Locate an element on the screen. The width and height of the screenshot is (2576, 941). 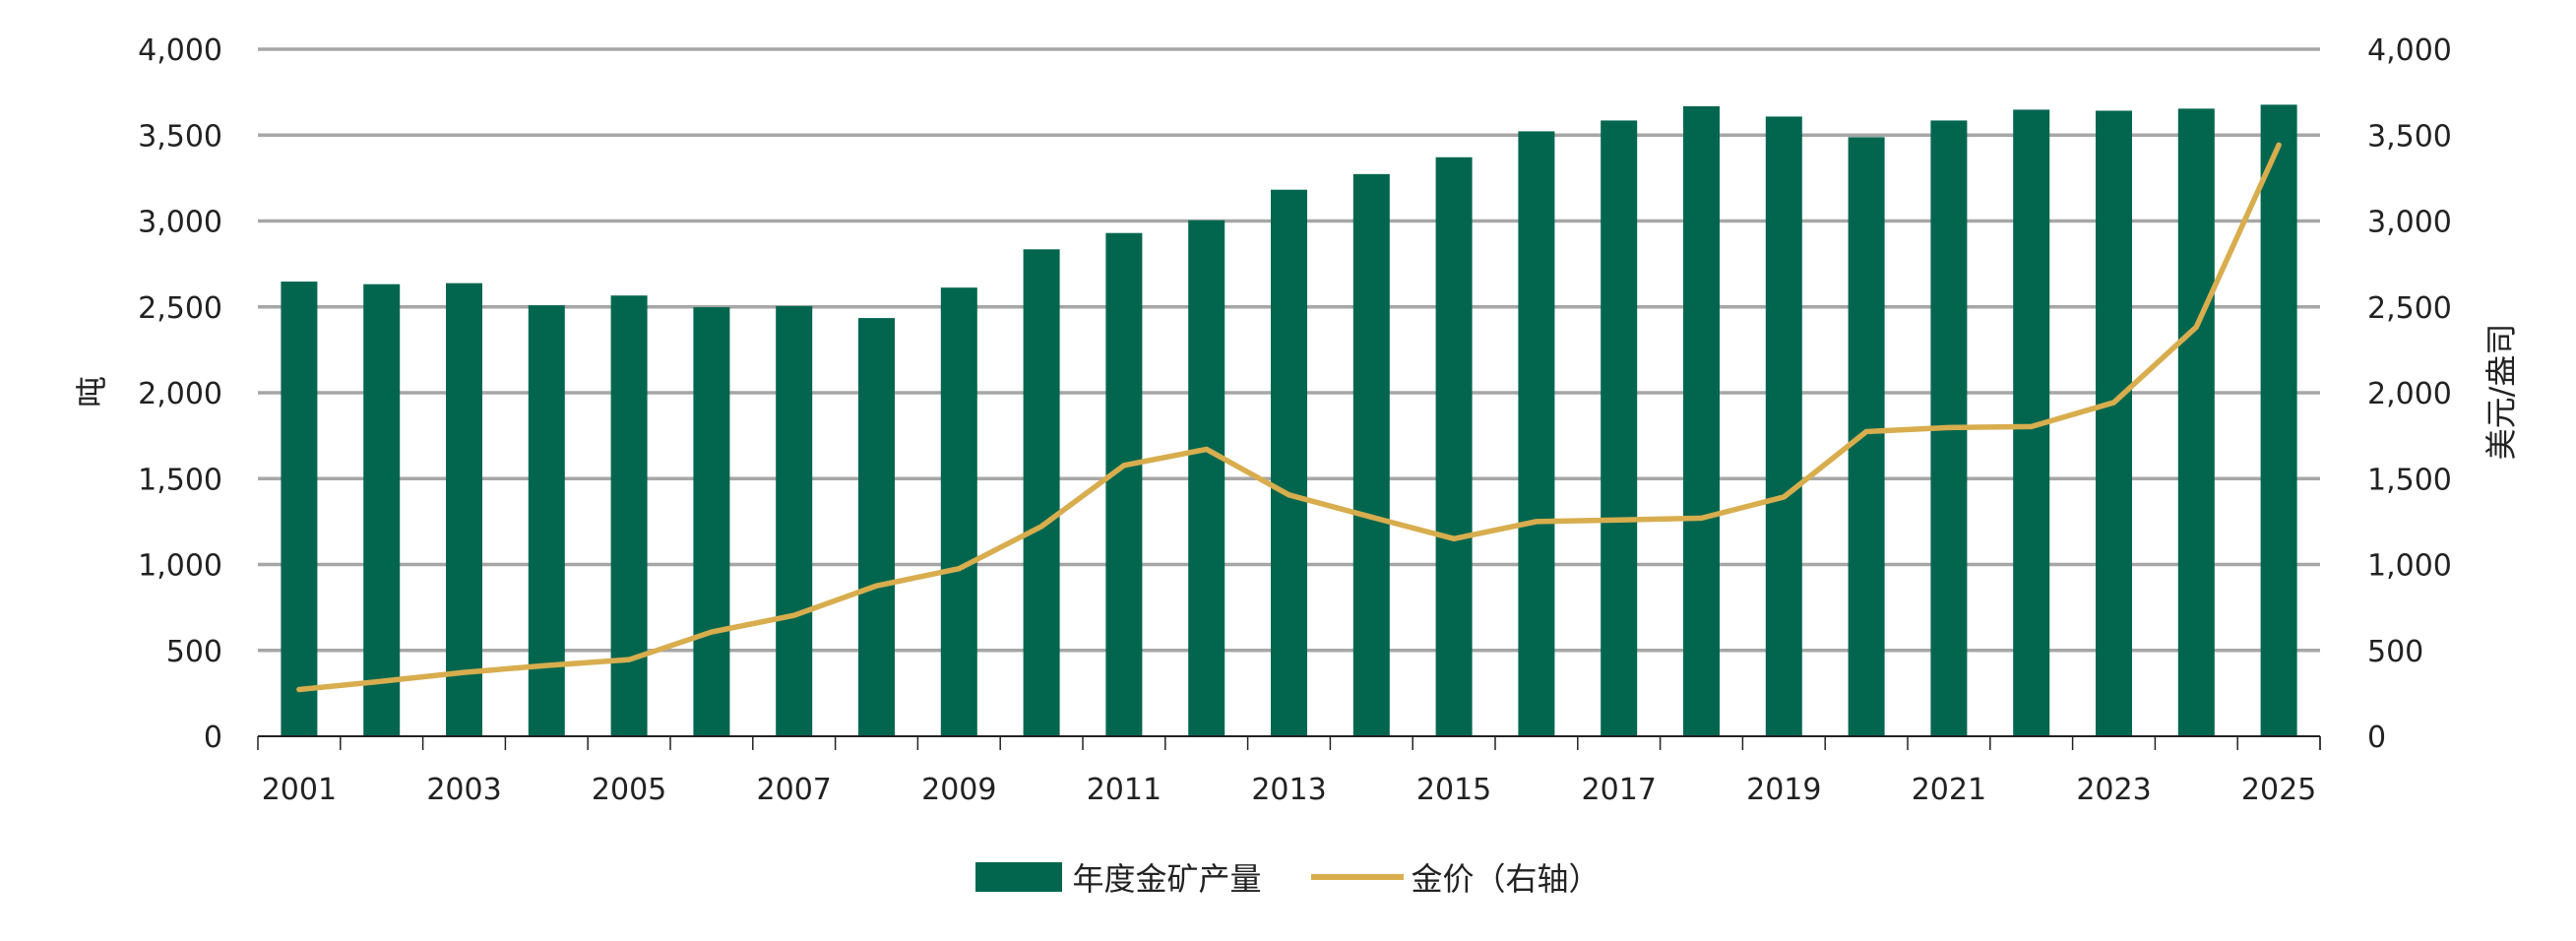
bar-2001 is located at coordinates (299, 509).